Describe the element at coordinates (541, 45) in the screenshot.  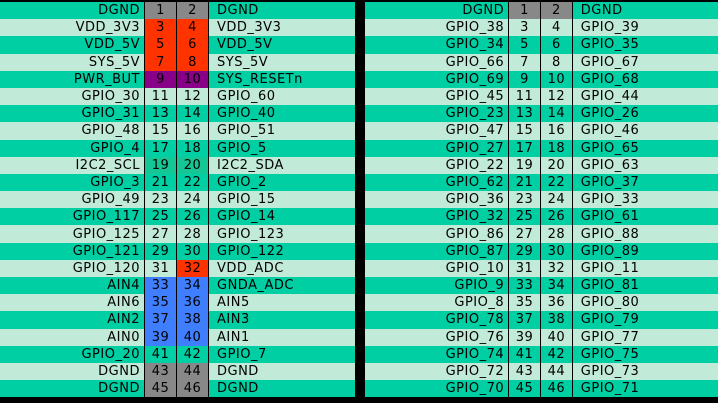
I see `right-pin-row: GPIO_34 5 6 GPIO_35` at that location.